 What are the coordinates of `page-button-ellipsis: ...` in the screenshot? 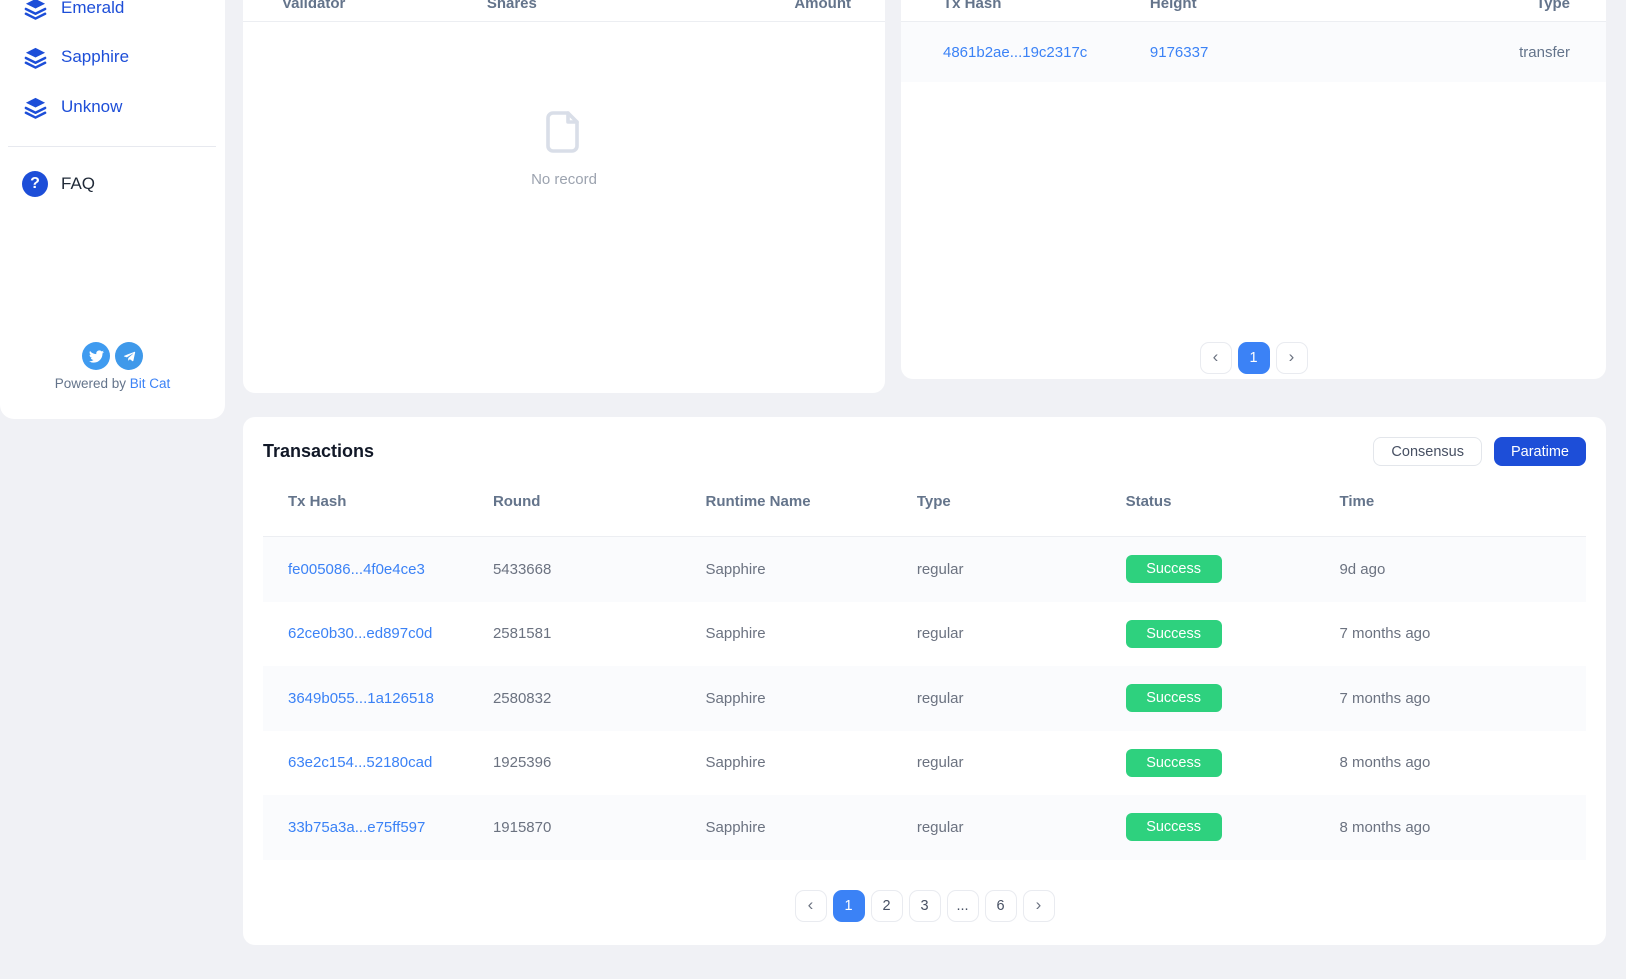 It's located at (962, 905).